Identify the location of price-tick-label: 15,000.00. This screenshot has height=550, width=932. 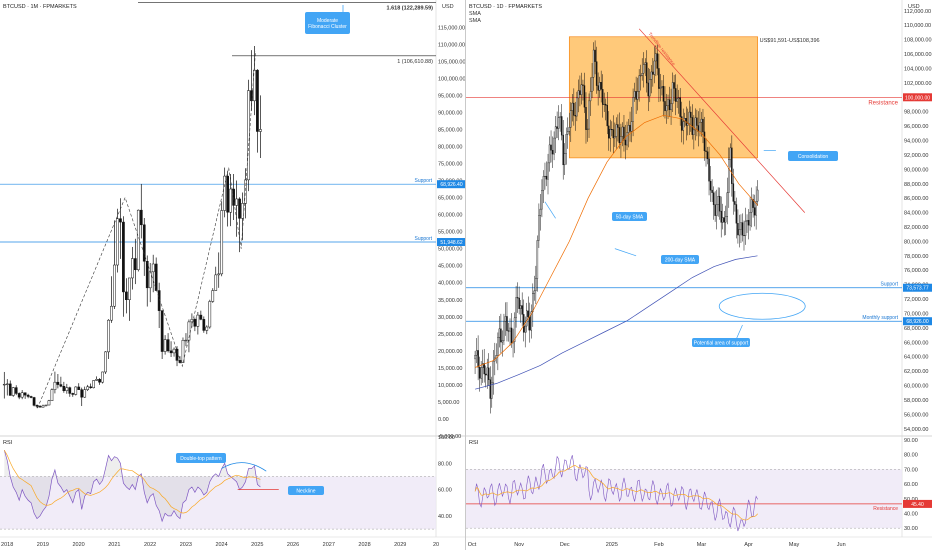
(450, 369).